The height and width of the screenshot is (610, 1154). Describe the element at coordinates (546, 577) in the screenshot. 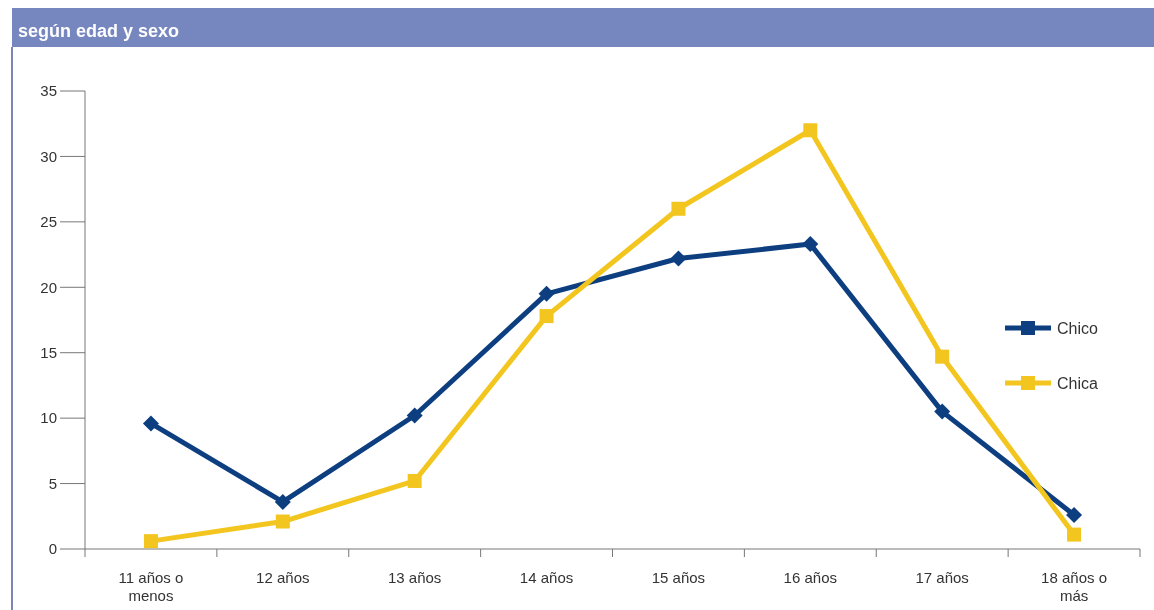

I see `x-tick-label: 14 años` at that location.